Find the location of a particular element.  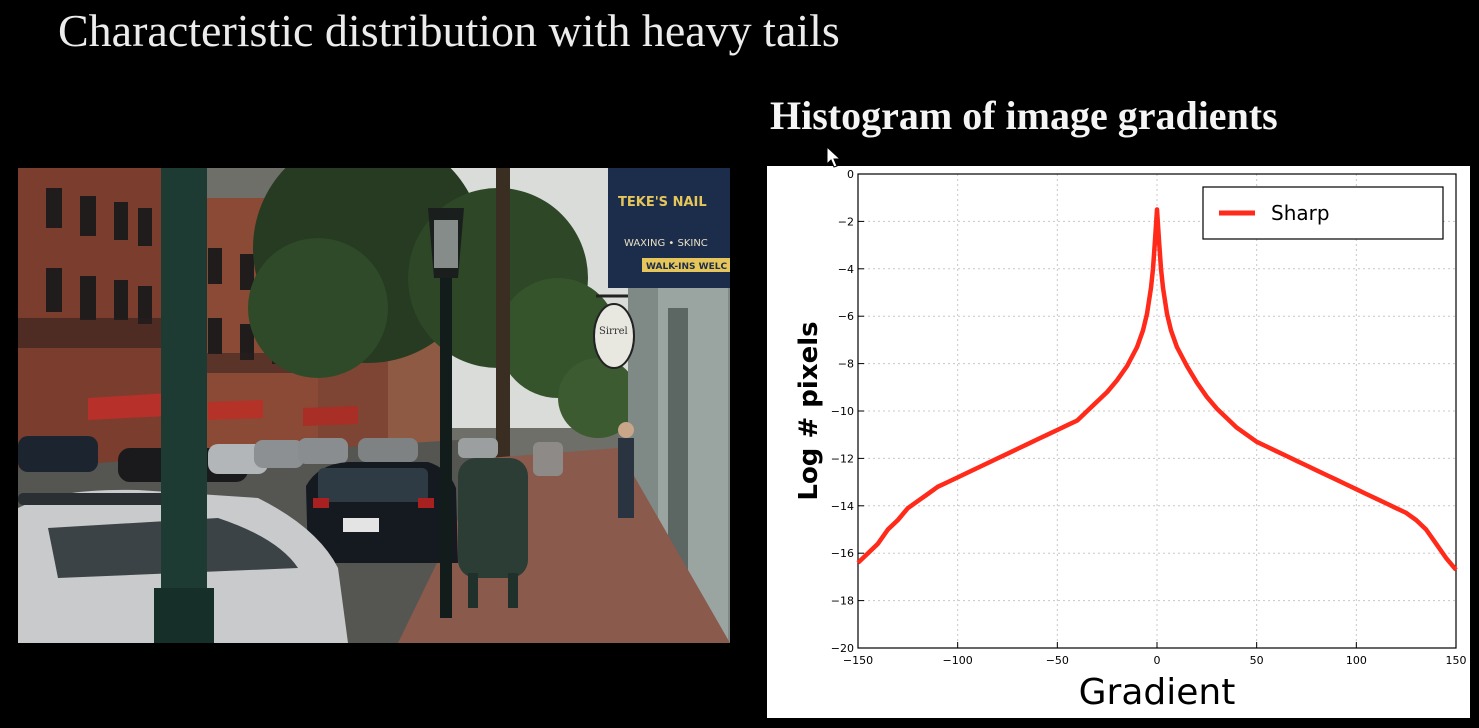

hanging-sign-text: Sirrel is located at coordinates (613, 331).